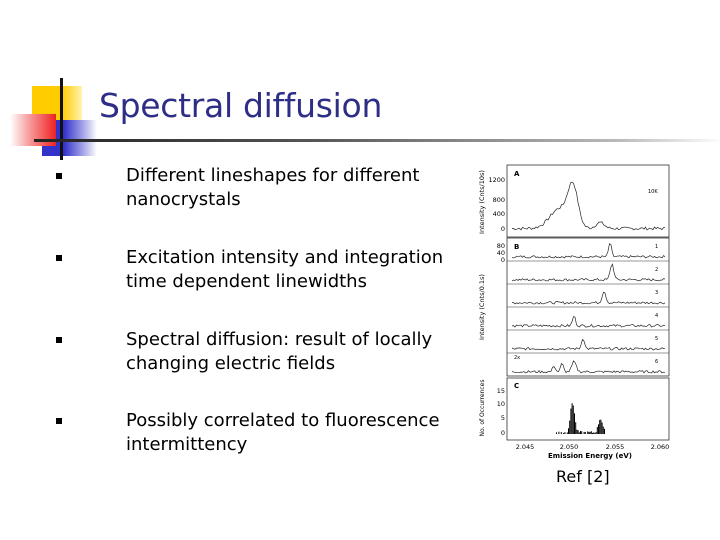  Describe the element at coordinates (377, 140) in the screenshot. I see `title-underline` at that location.